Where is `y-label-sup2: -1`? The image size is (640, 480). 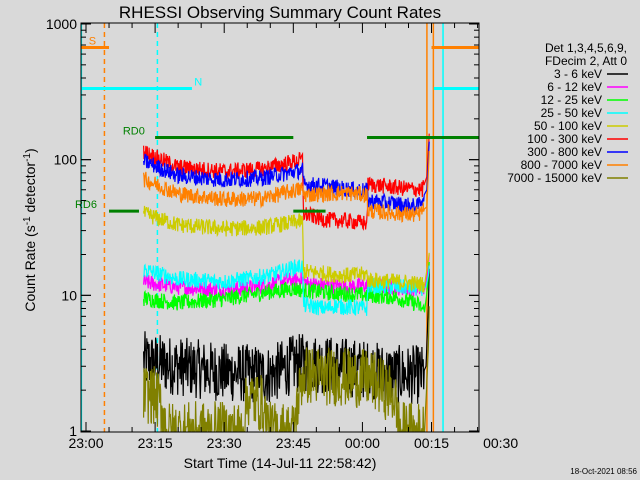 y-label-sup2: -1 is located at coordinates (27, 157).